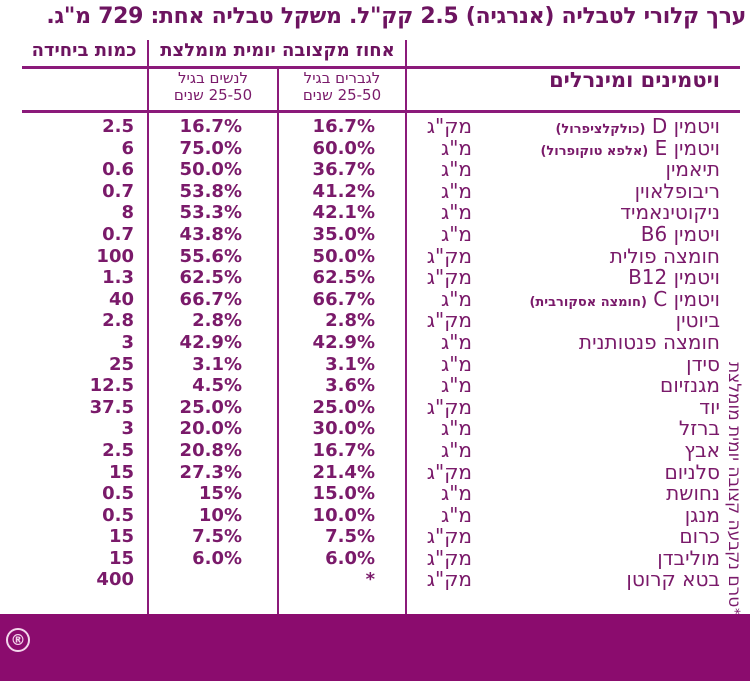 This screenshot has height=681, width=750. I want to click on table-row: 12.5 4.5% 3.6% מ"ג מגנזיום, so click(375, 385).